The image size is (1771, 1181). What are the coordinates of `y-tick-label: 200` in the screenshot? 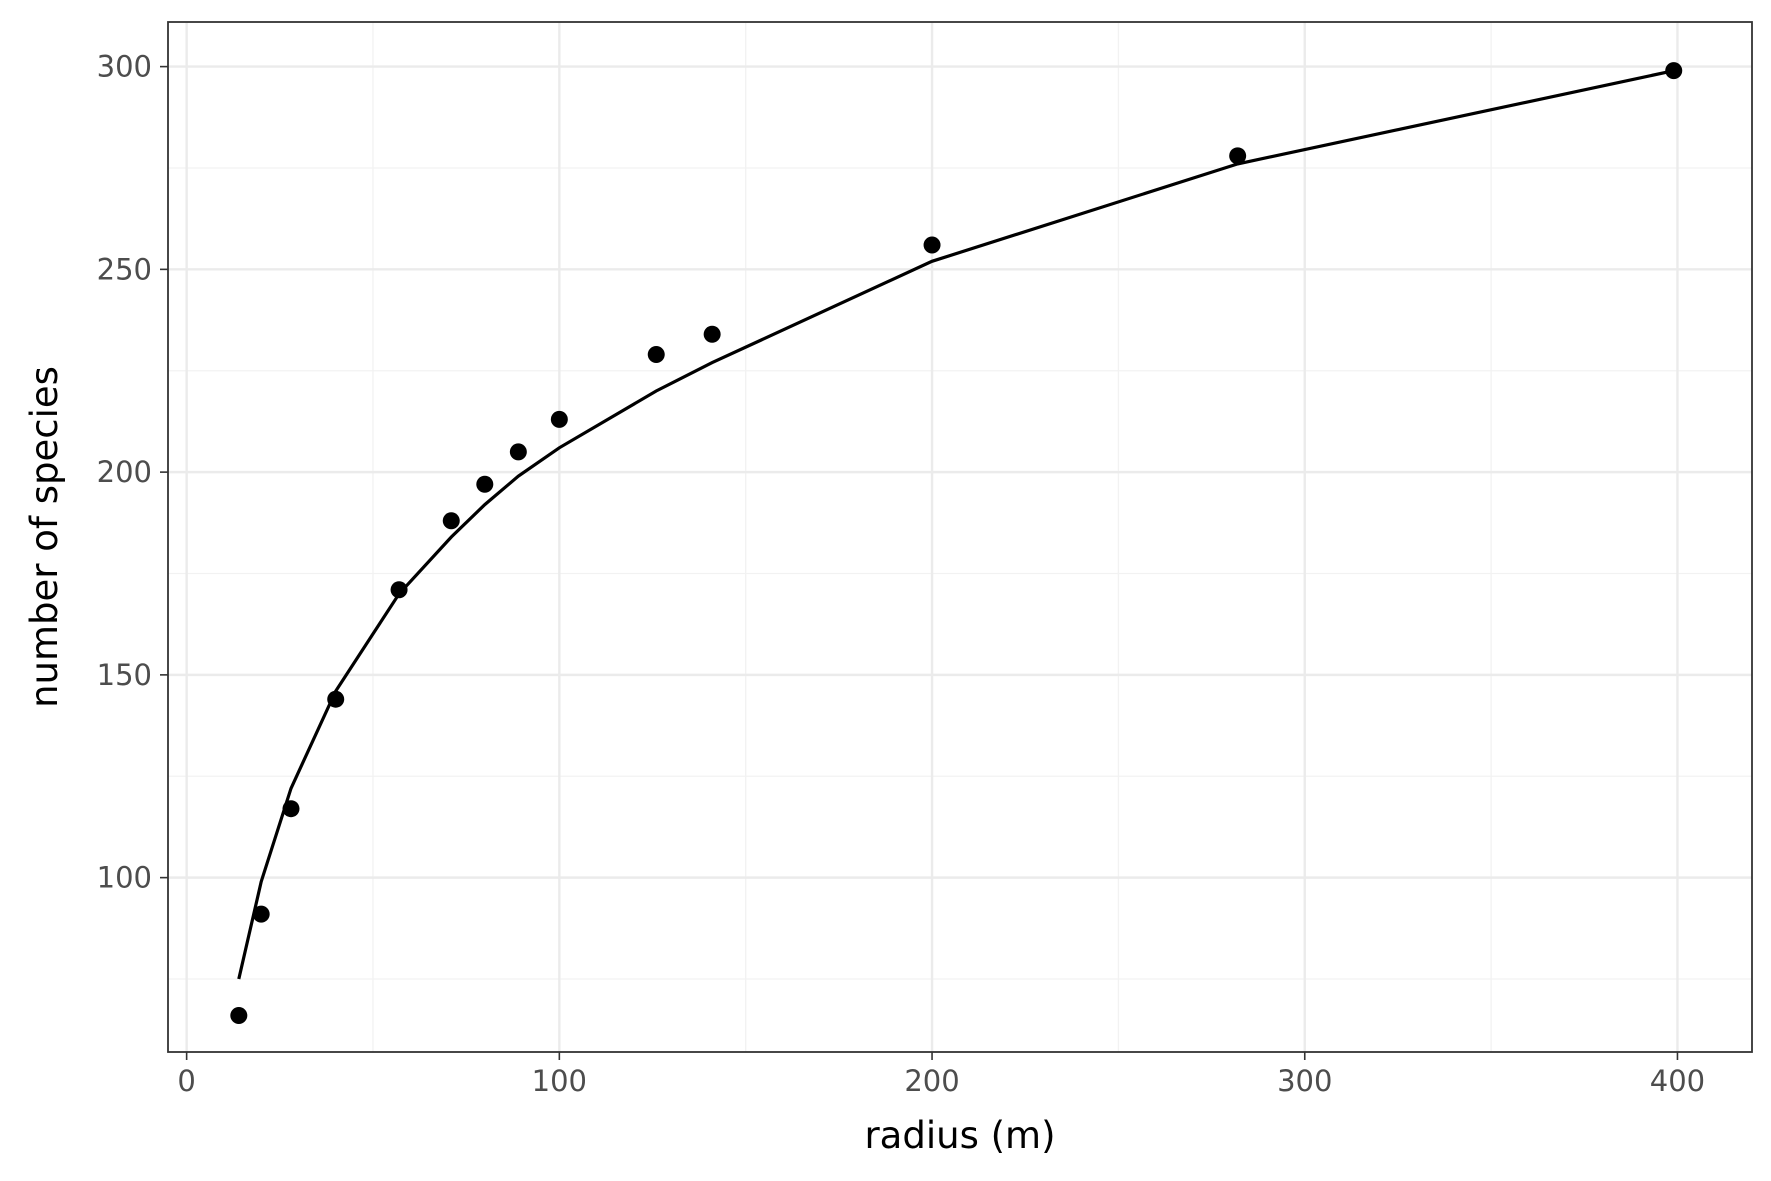 It's located at (124, 472).